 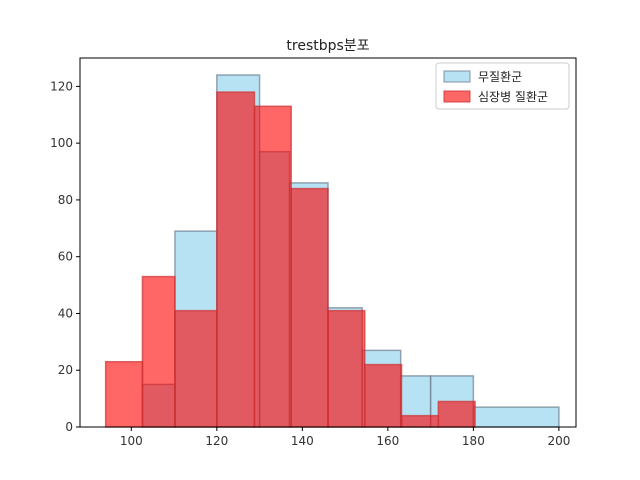 I want to click on x-tick-label: 100, so click(x=131, y=441).